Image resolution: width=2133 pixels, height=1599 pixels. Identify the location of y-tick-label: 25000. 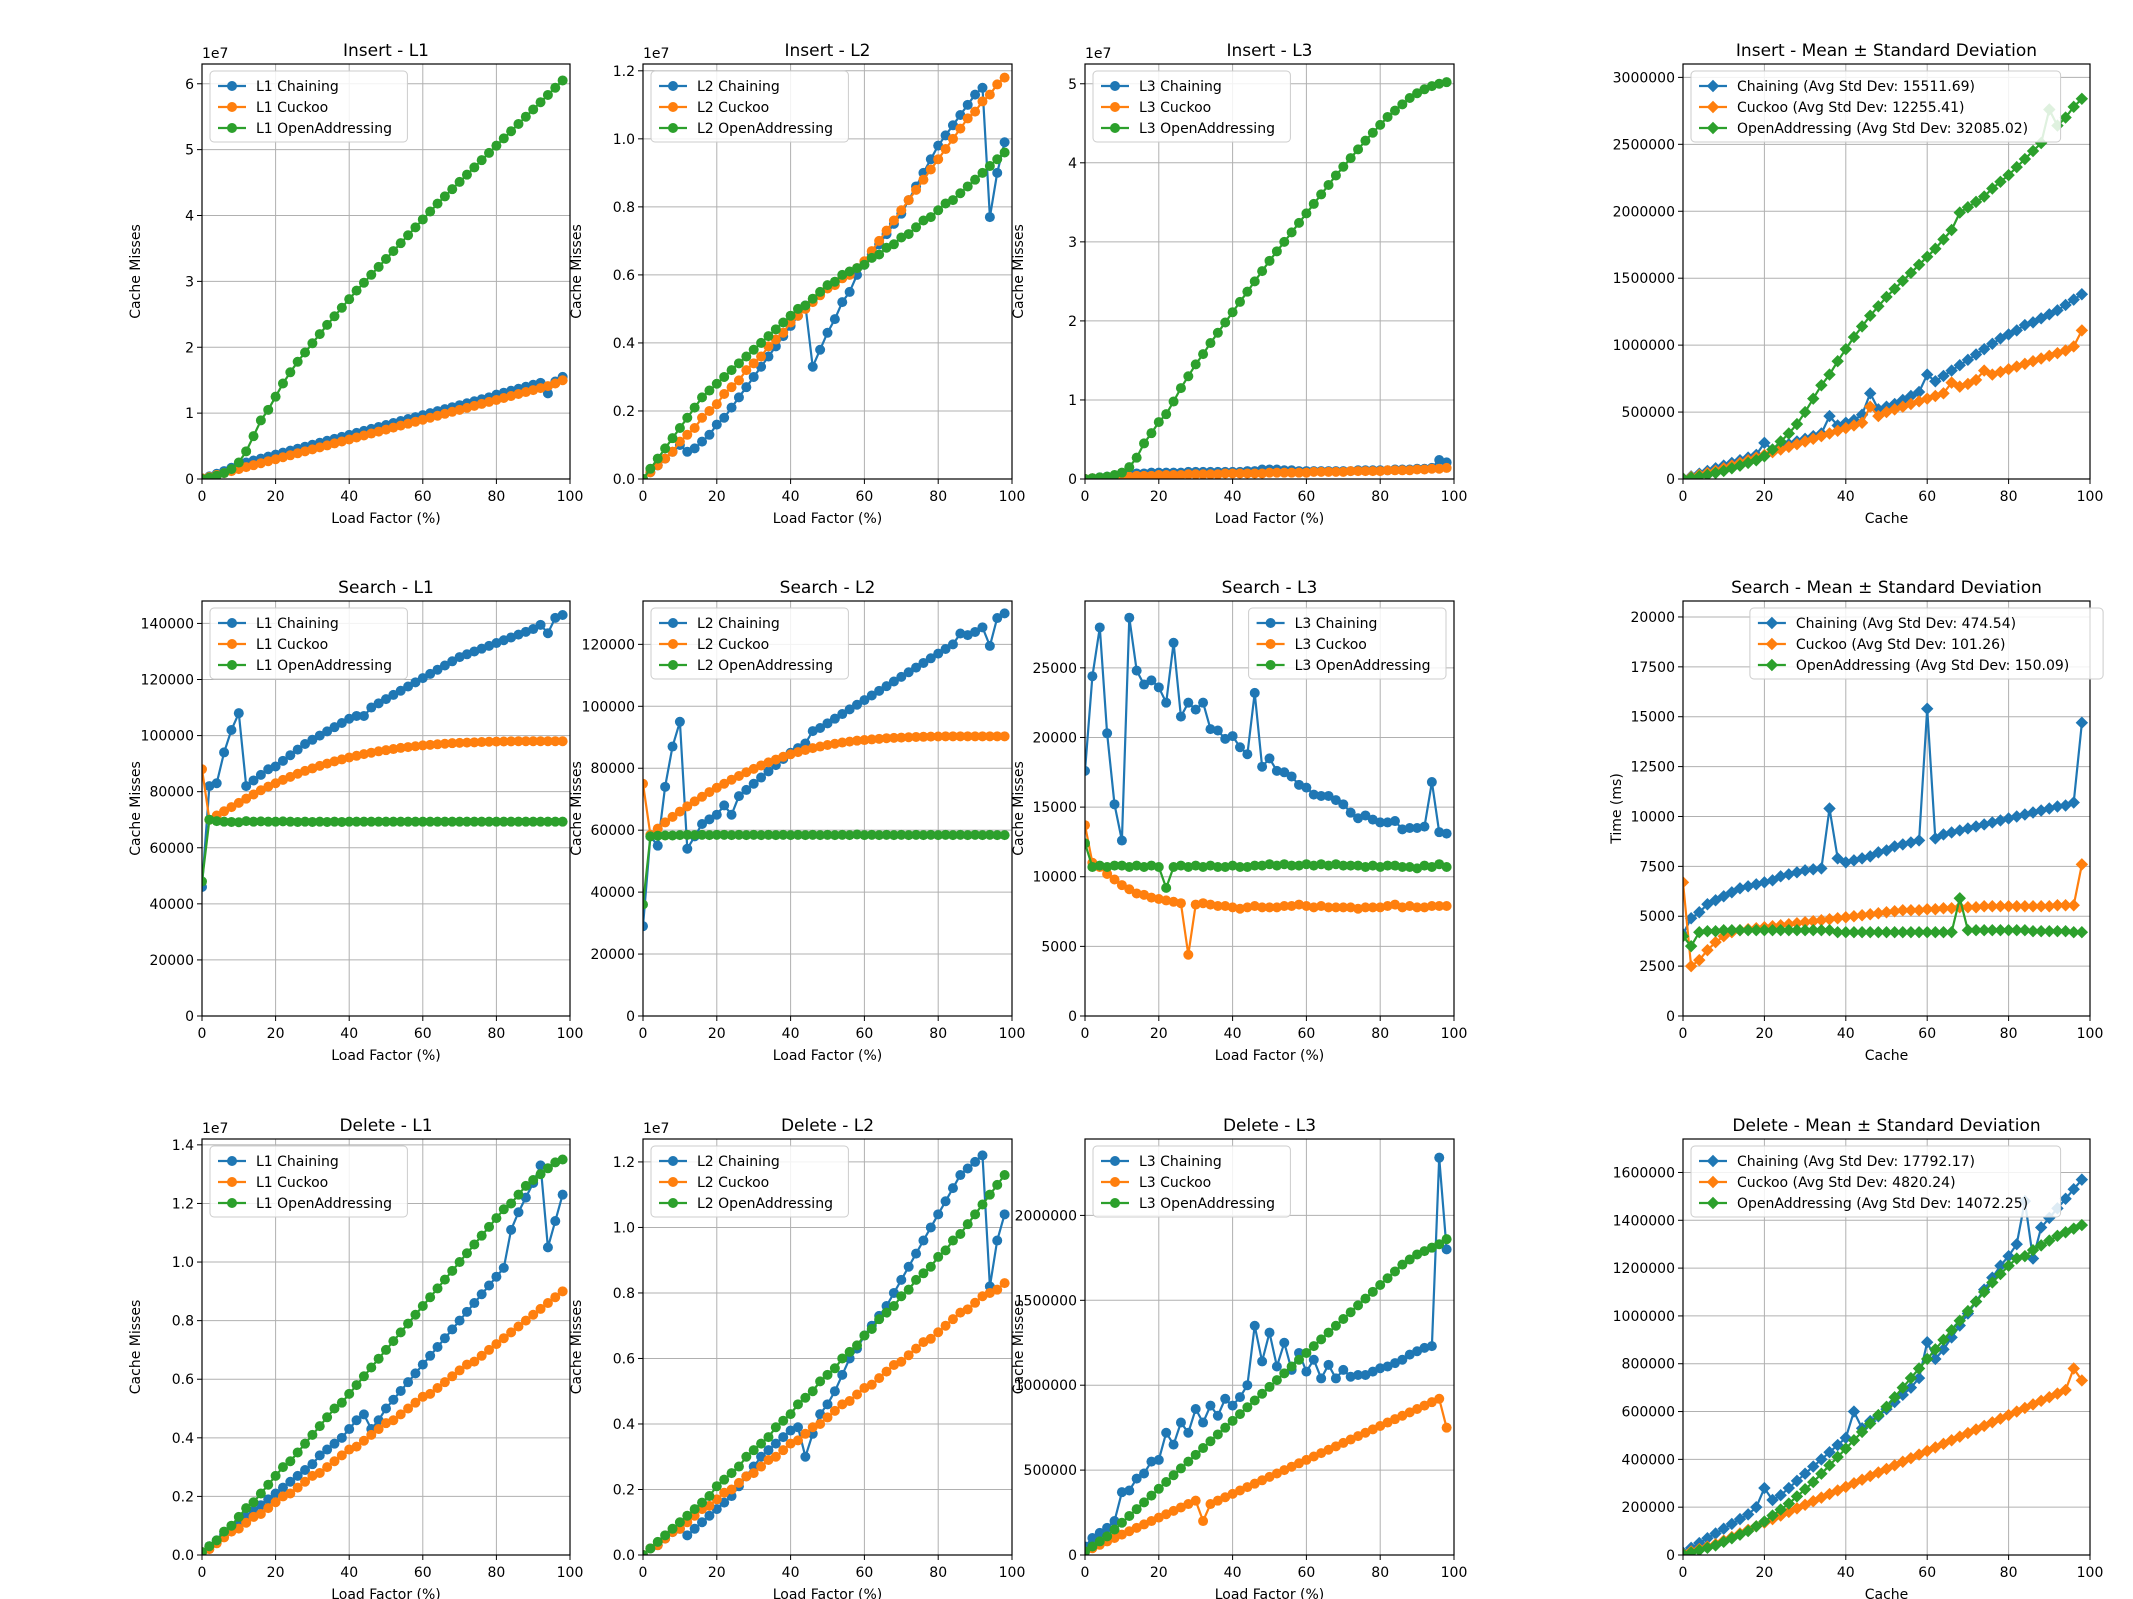
(1054, 669).